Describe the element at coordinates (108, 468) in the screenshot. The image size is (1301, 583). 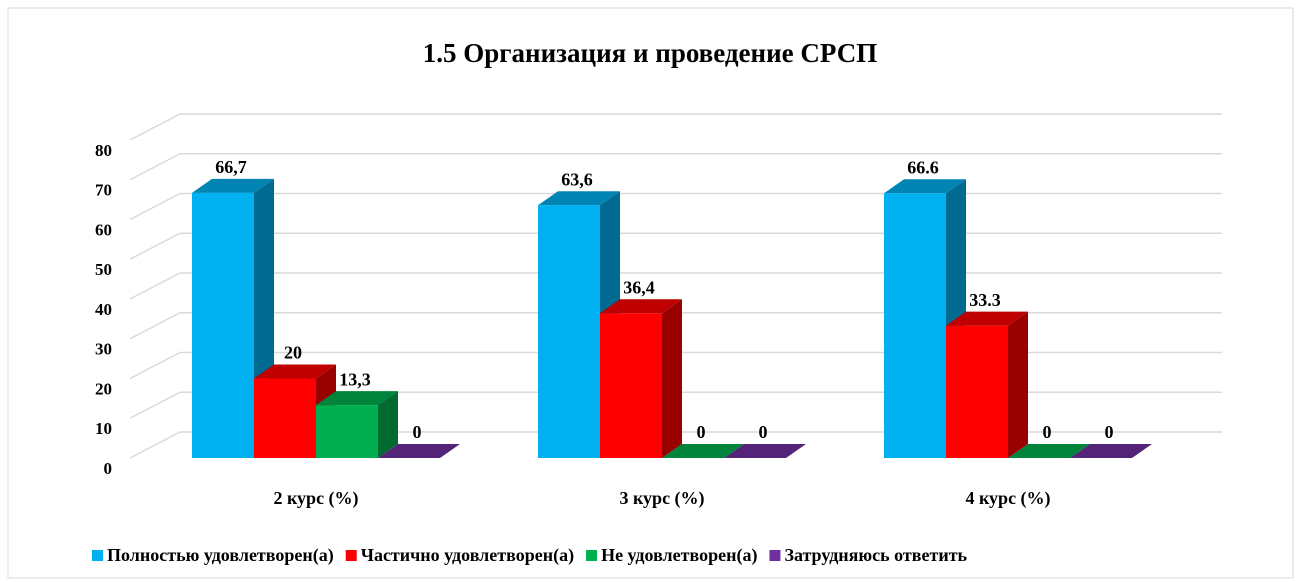
I see `y-tick-label: 0` at that location.